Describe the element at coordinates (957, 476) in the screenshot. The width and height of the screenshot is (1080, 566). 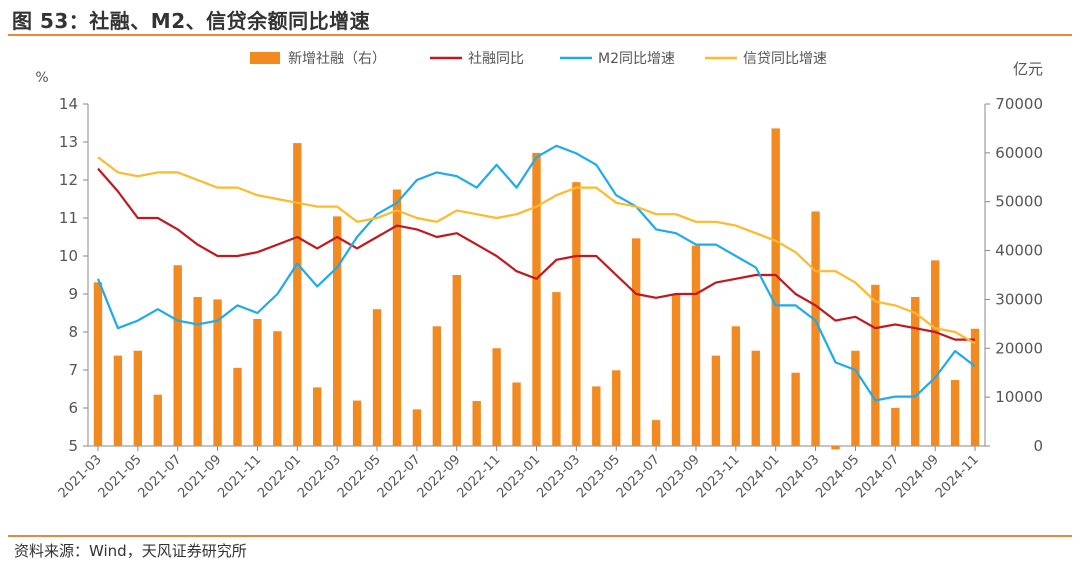
I see `x-tick-label: 2024-11` at that location.